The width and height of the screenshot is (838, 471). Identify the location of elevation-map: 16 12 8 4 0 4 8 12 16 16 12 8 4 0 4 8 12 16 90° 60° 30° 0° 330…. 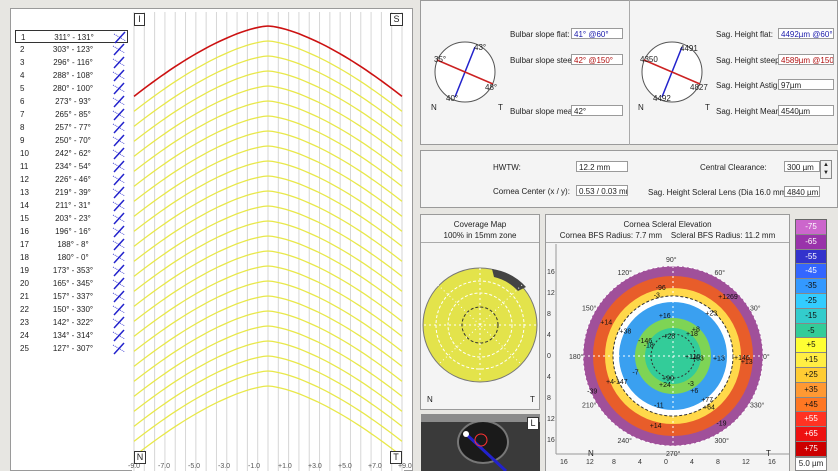
(667, 357).